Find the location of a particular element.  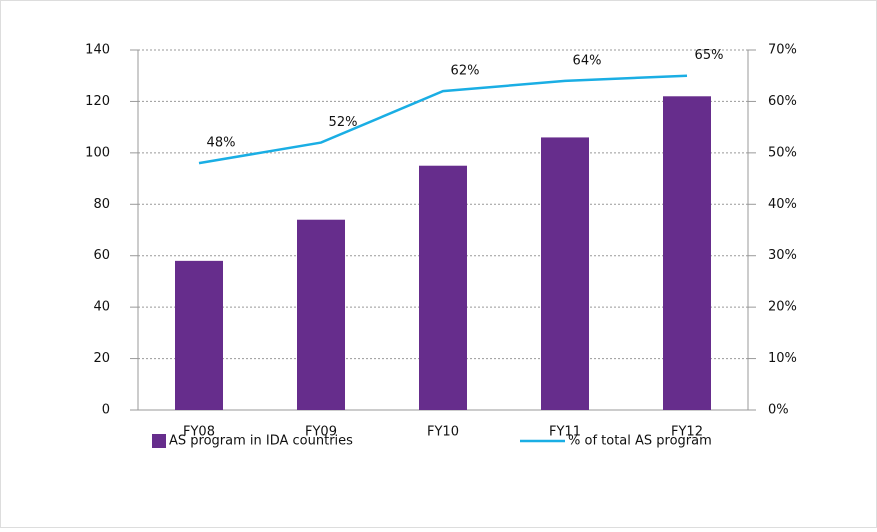

y-tick-label: 120 is located at coordinates (97, 101).